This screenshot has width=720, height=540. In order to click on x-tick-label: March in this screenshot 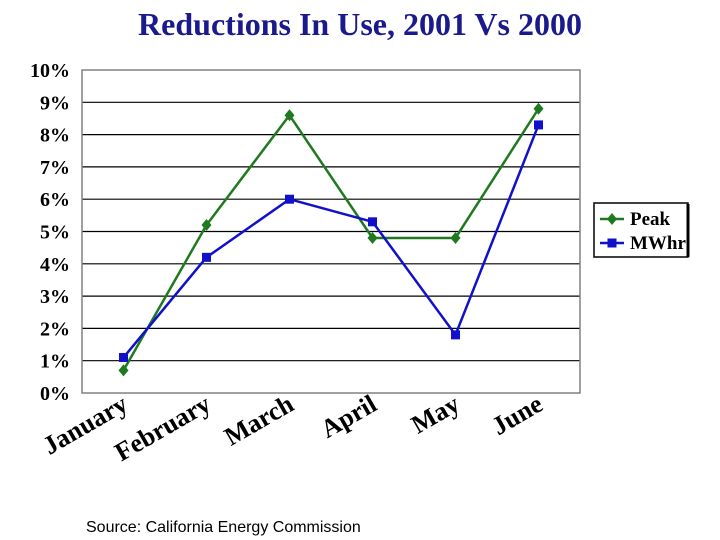, I will do `click(259, 420)`.